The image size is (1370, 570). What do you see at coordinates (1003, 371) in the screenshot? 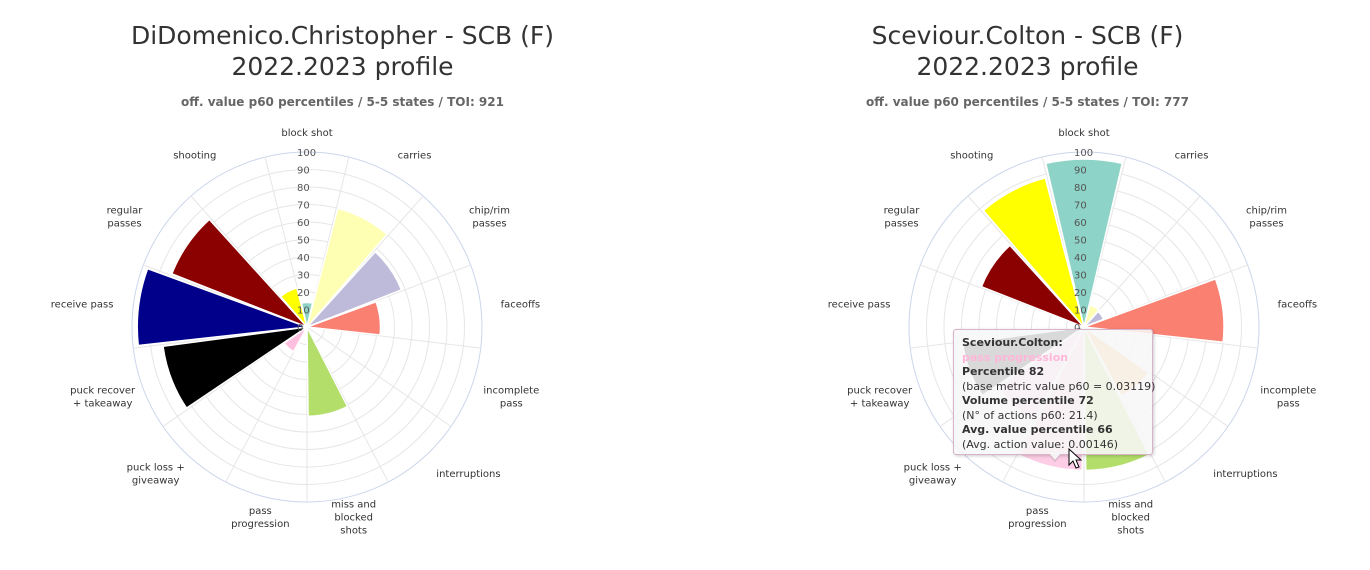
I see `tooltip-percentile: Percentile 82` at bounding box center [1003, 371].